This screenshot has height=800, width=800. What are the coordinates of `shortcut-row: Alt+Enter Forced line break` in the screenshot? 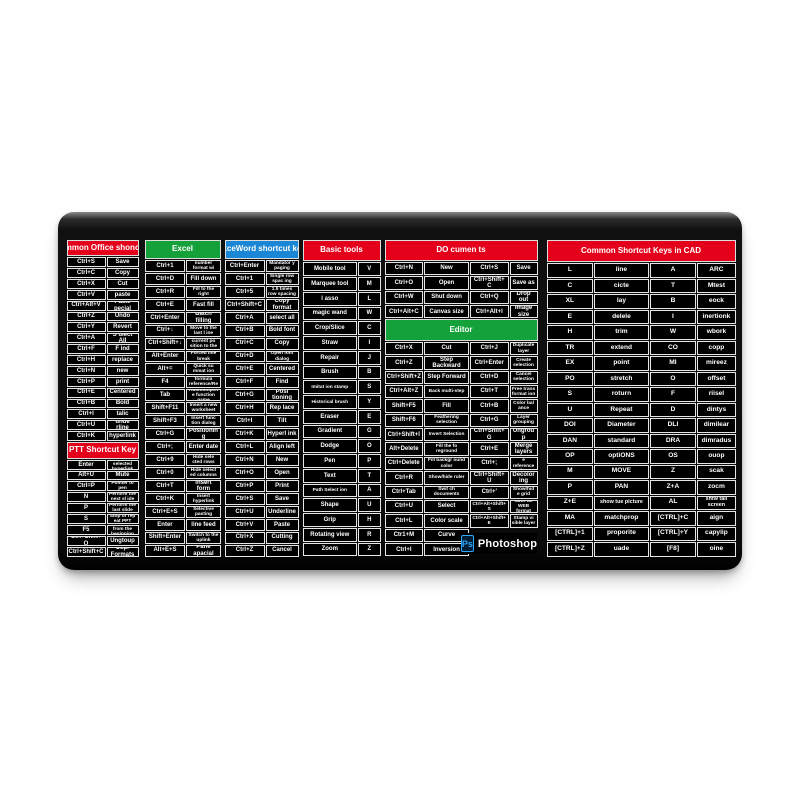 It's located at (182, 356).